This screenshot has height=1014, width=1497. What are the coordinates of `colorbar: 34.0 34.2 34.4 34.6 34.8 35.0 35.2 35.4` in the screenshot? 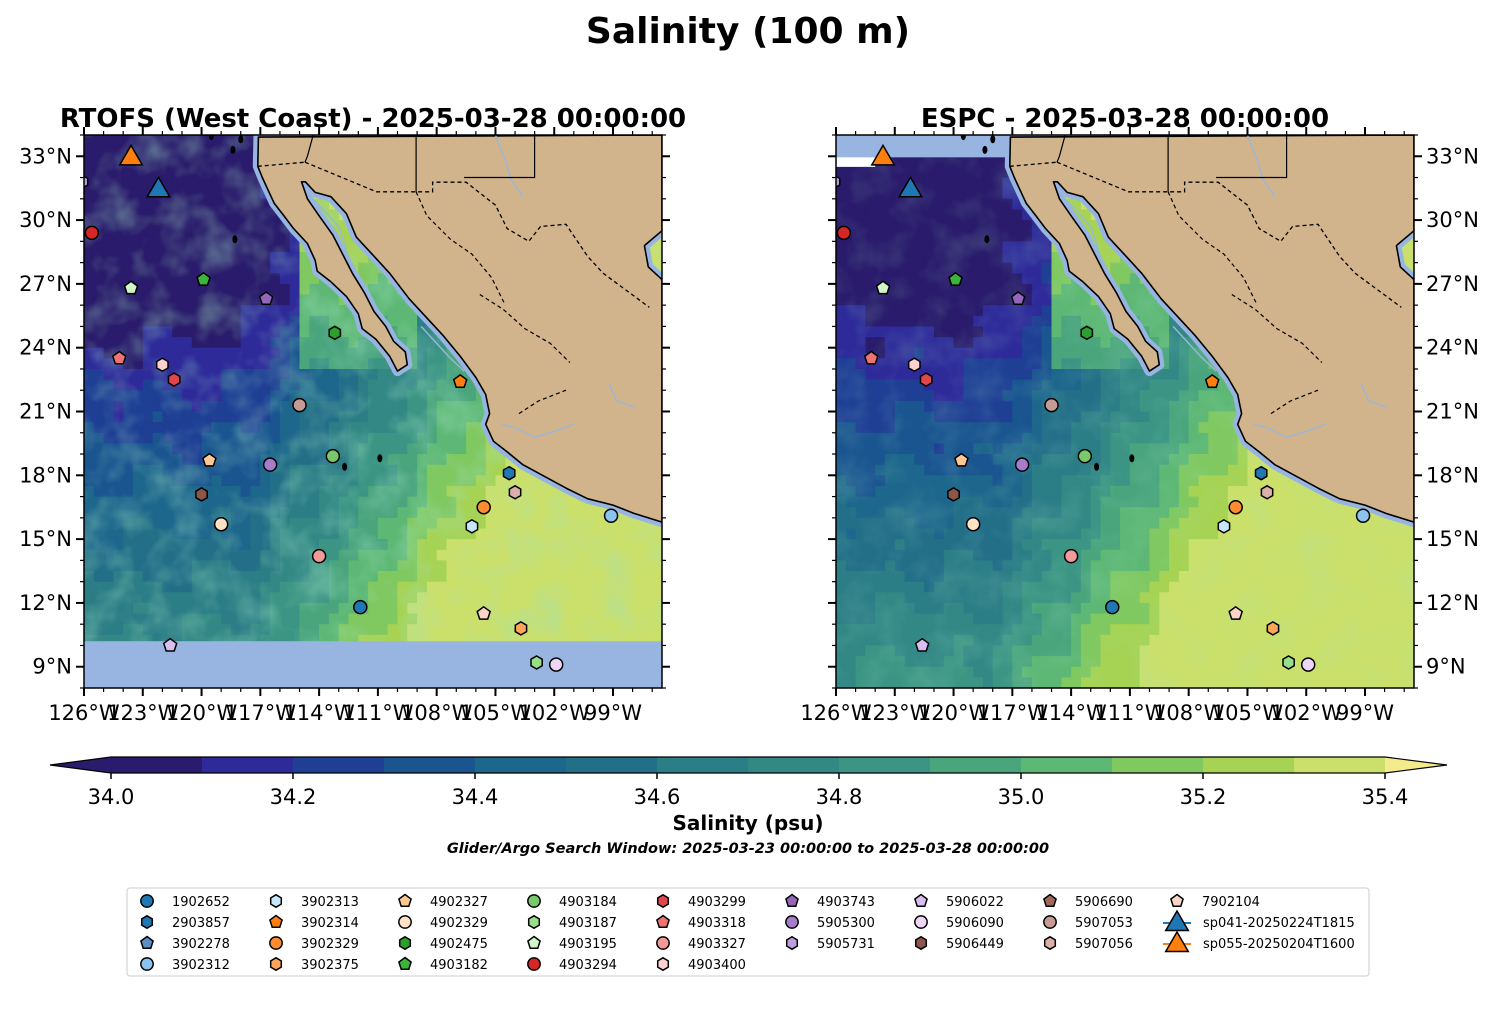 It's located at (748, 782).